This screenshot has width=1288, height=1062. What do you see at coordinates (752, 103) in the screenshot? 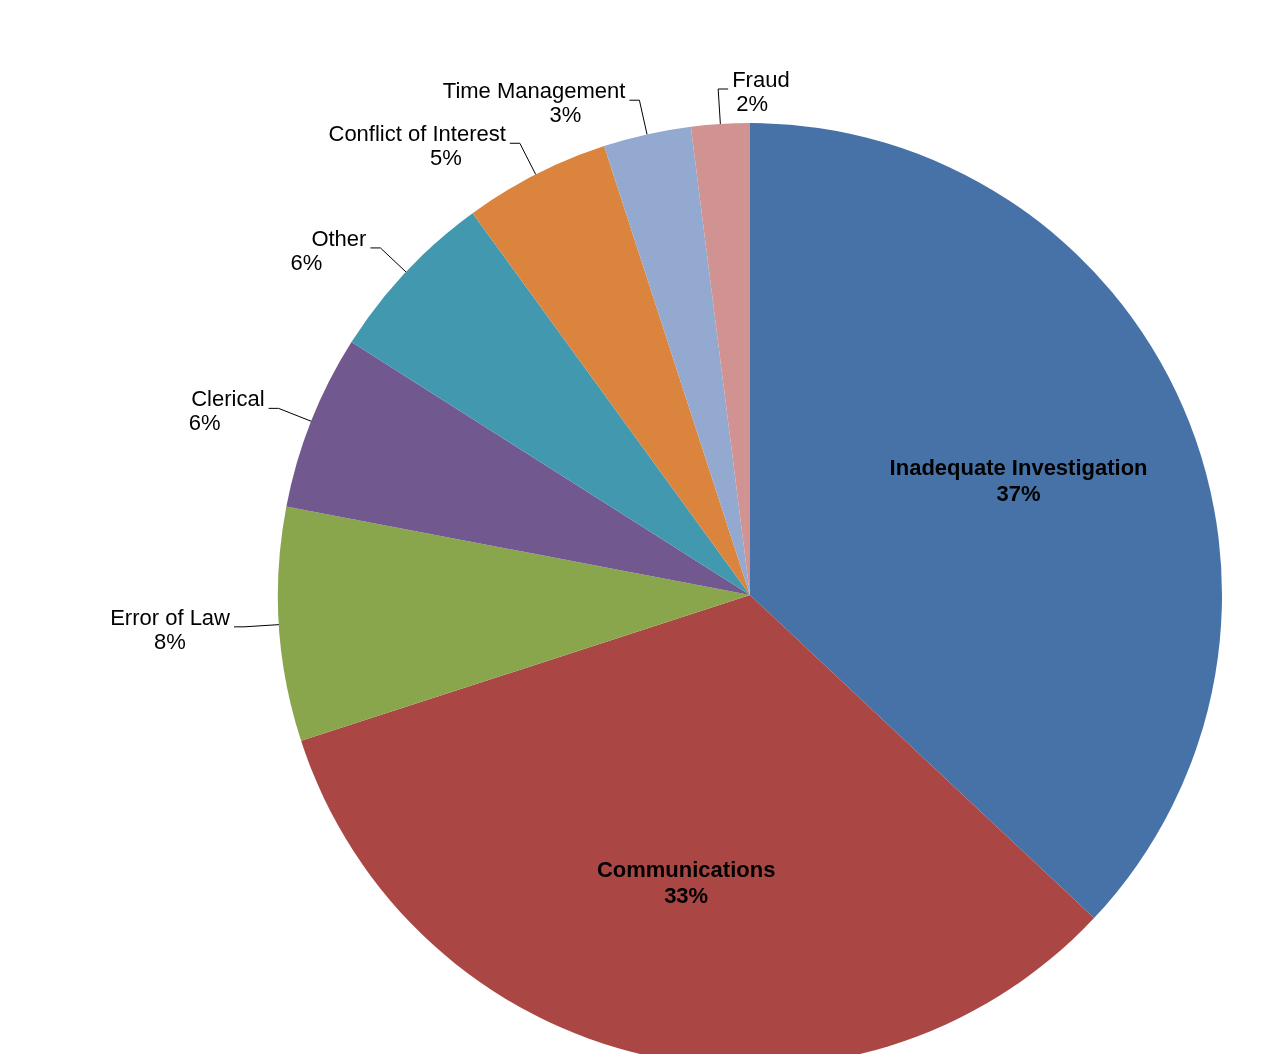
I see `data-label: 2%` at bounding box center [752, 103].